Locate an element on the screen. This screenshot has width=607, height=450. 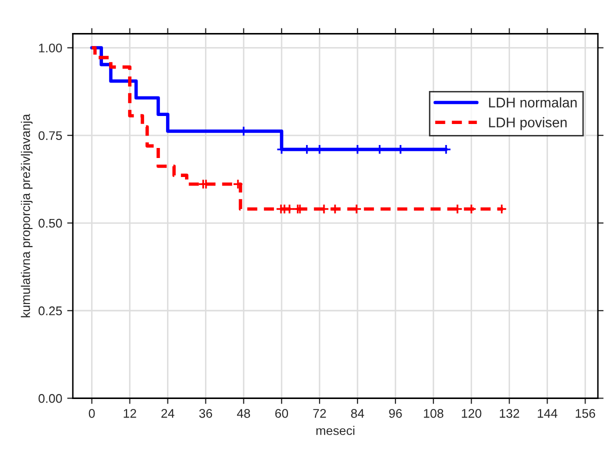
x-tick-label: 60 is located at coordinates (281, 413).